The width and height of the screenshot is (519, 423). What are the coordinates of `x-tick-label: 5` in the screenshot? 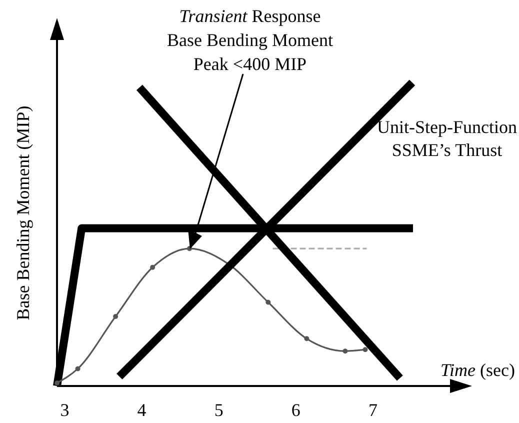 It's located at (219, 410).